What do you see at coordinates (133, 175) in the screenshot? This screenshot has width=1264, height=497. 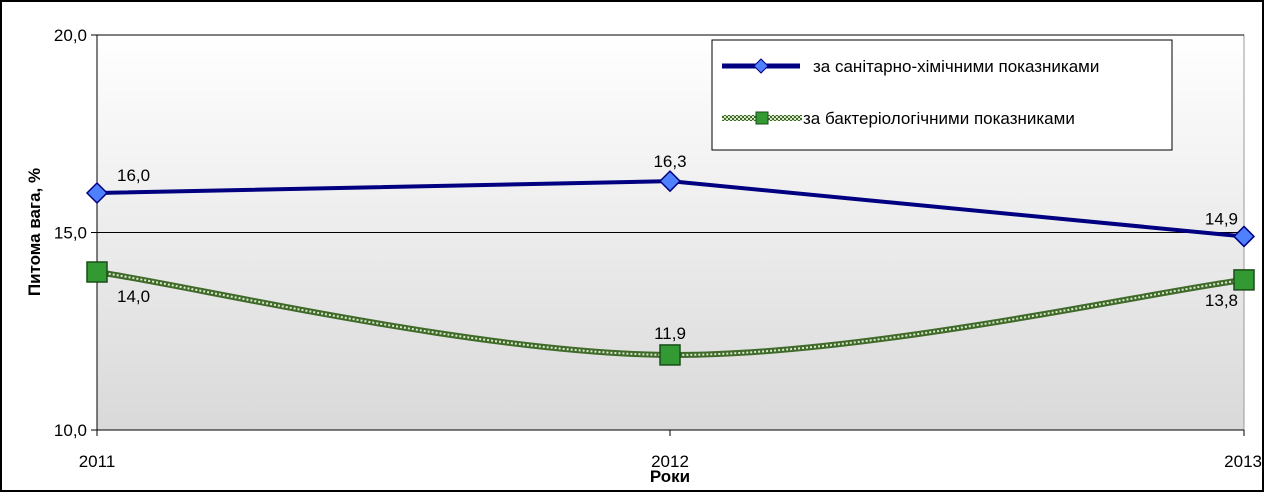 I see `data-label-sanitary-0: 16,0` at bounding box center [133, 175].